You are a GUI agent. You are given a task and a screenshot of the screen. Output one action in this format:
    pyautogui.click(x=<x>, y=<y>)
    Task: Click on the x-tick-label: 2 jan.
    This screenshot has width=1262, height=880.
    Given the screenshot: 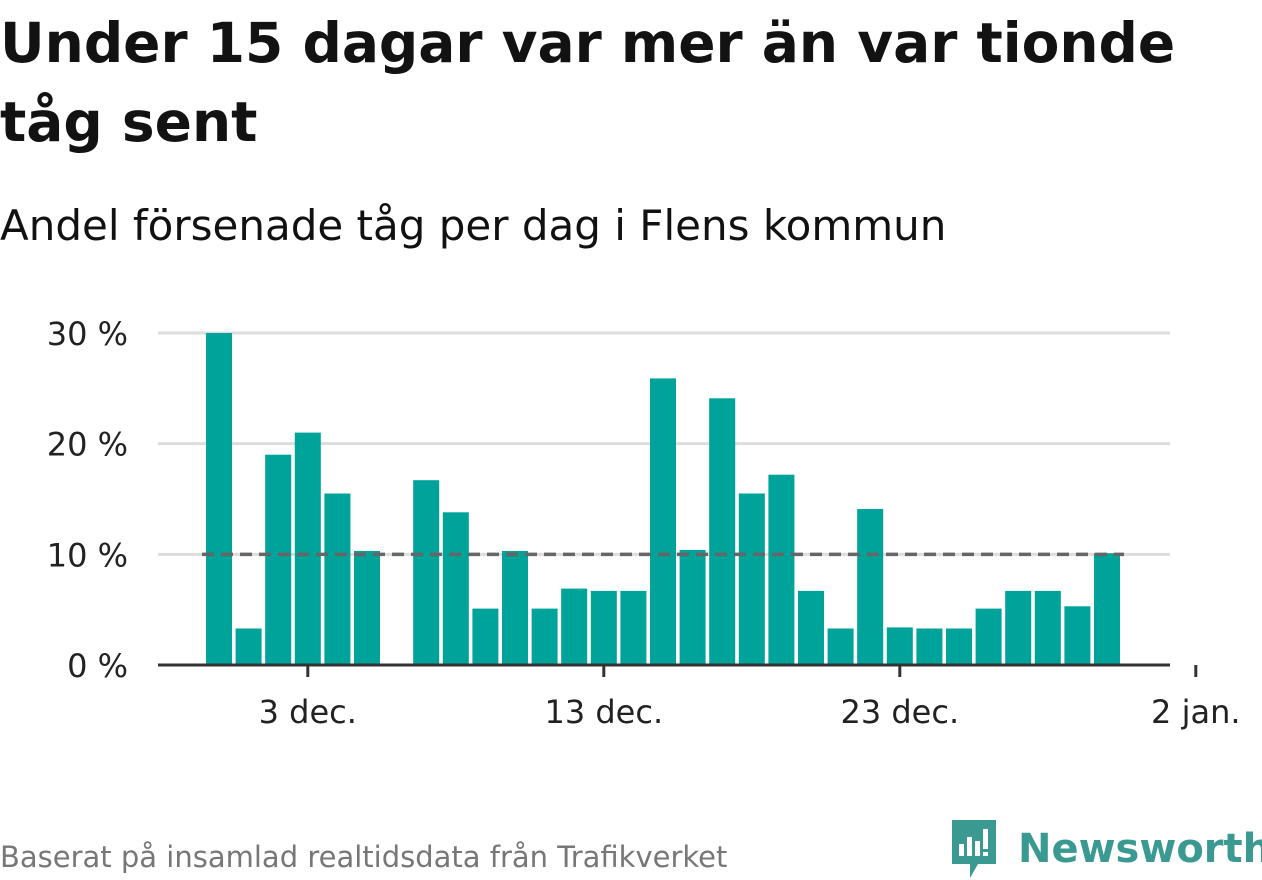 What is the action you would take?
    pyautogui.click(x=1195, y=712)
    